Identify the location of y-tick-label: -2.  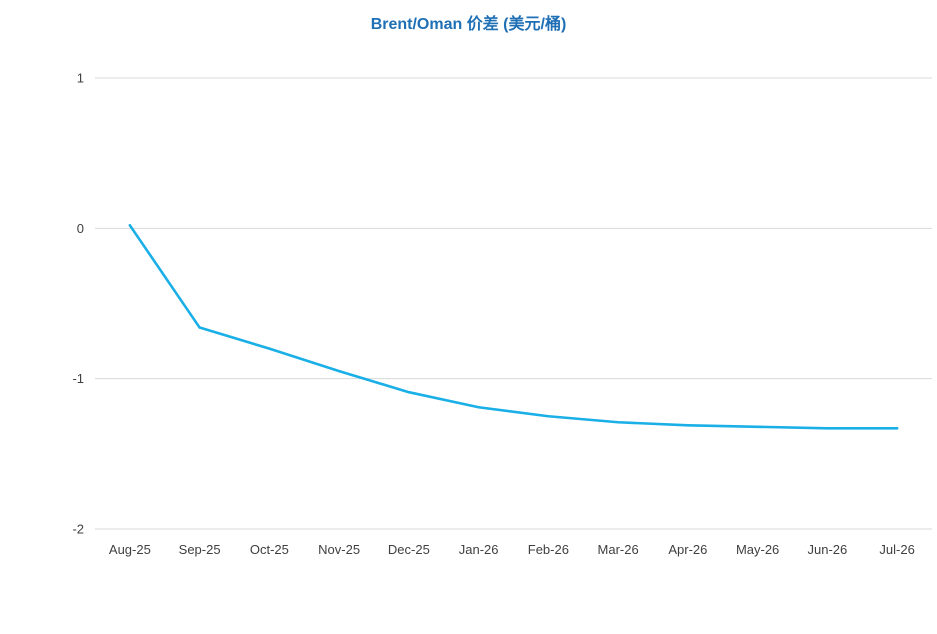
(78, 529).